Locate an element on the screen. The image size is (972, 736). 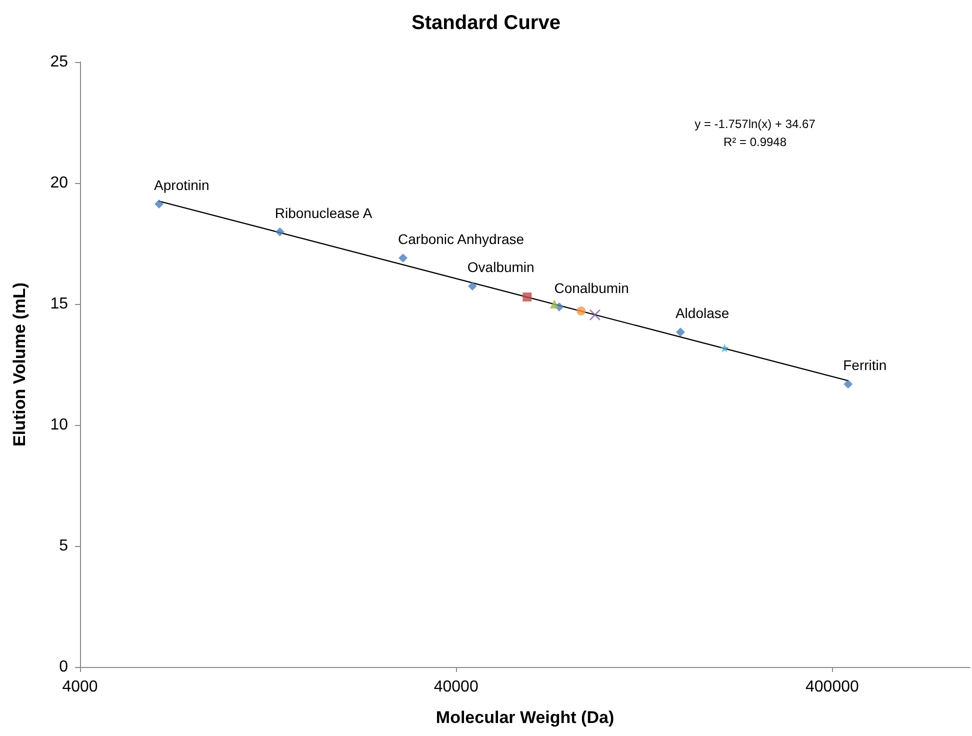
x-tick-label: 400000 is located at coordinates (832, 687).